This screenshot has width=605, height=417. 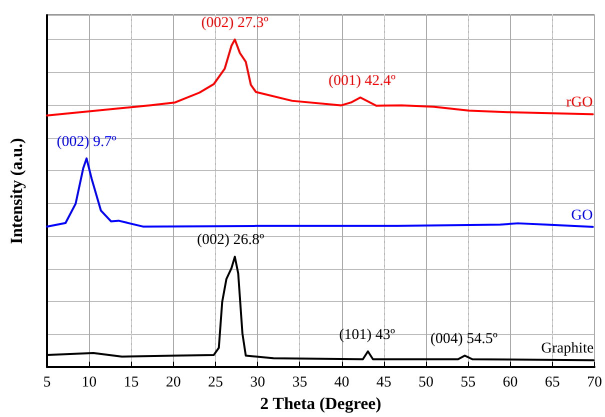 What do you see at coordinates (510, 382) in the screenshot?
I see `x-tick-label: 60` at bounding box center [510, 382].